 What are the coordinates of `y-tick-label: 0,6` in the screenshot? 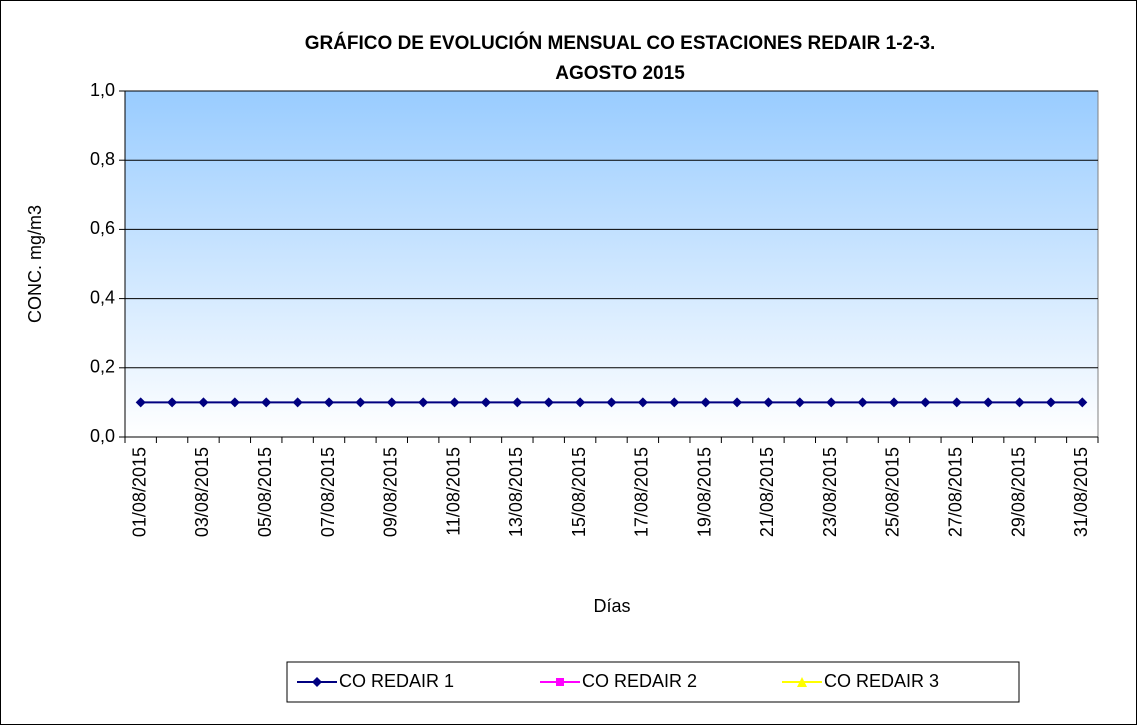 It's located at (102, 228).